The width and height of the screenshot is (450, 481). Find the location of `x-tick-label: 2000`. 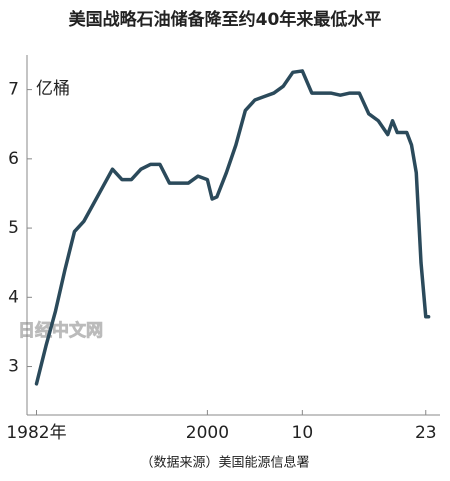

x-tick-label: 2000 is located at coordinates (207, 433).